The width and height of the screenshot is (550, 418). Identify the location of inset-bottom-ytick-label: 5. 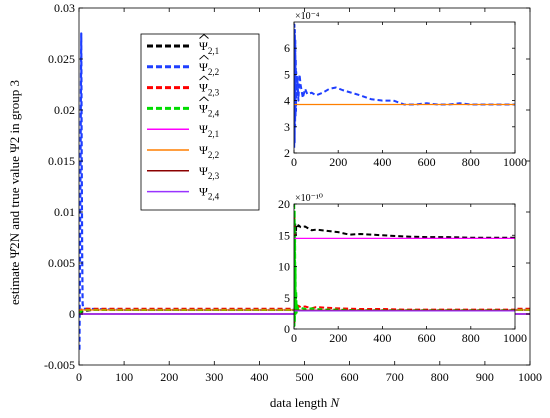
(287, 298).